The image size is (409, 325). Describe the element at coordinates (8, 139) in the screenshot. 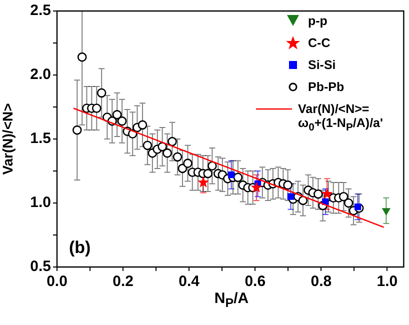

I see `y-axis-title: Var(N)/<N>` at that location.